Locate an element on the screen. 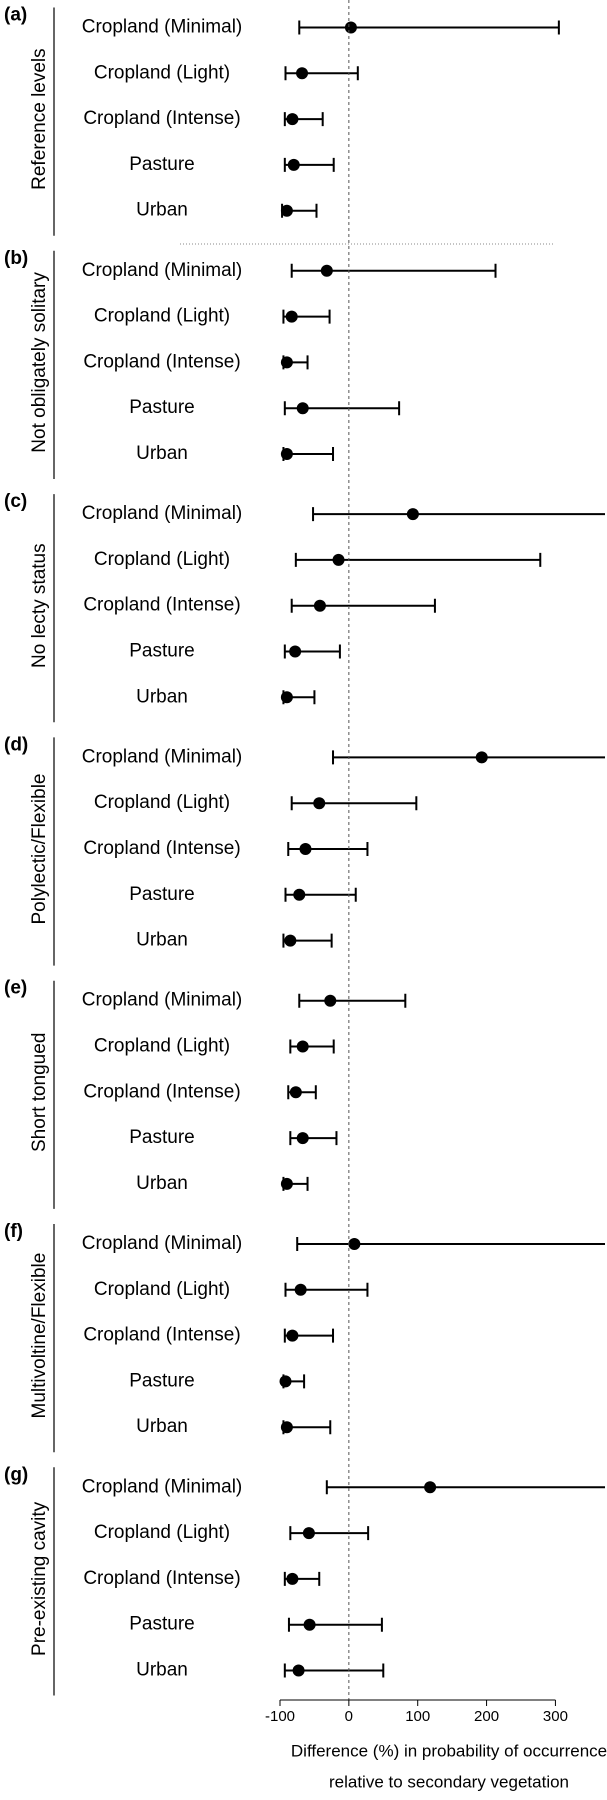 This screenshot has height=1800, width=607. x-tick-label: -100 is located at coordinates (280, 1716).